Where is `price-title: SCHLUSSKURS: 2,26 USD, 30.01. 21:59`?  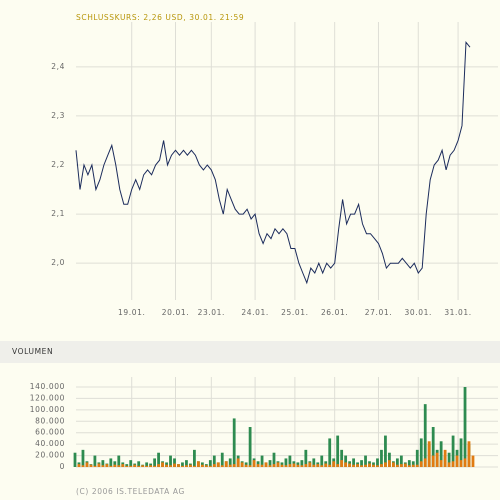 price-title: SCHLUSSKURS: 2,26 USD, 30.01. 21:59 is located at coordinates (160, 17).